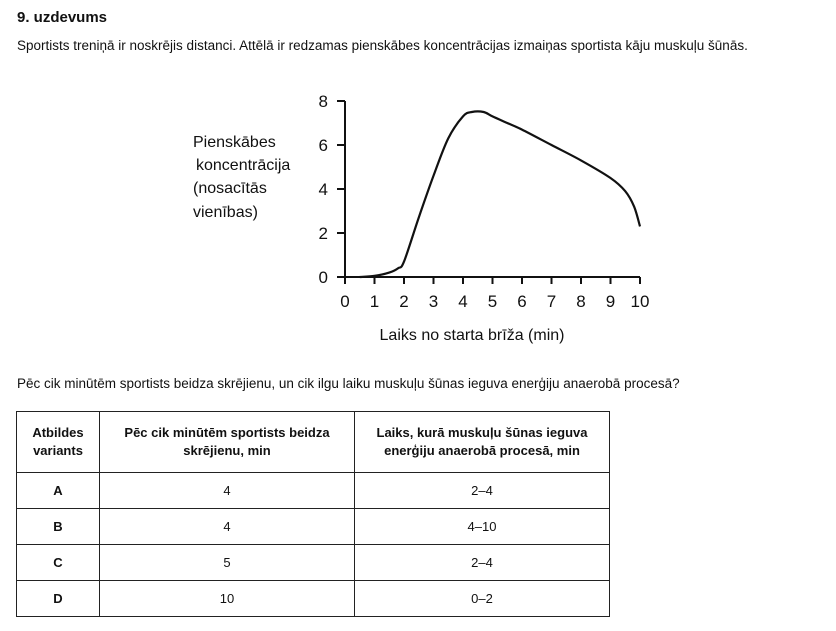 This screenshot has height=631, width=836. What do you see at coordinates (492, 301) in the screenshot?
I see `x-tick-label: 5` at bounding box center [492, 301].